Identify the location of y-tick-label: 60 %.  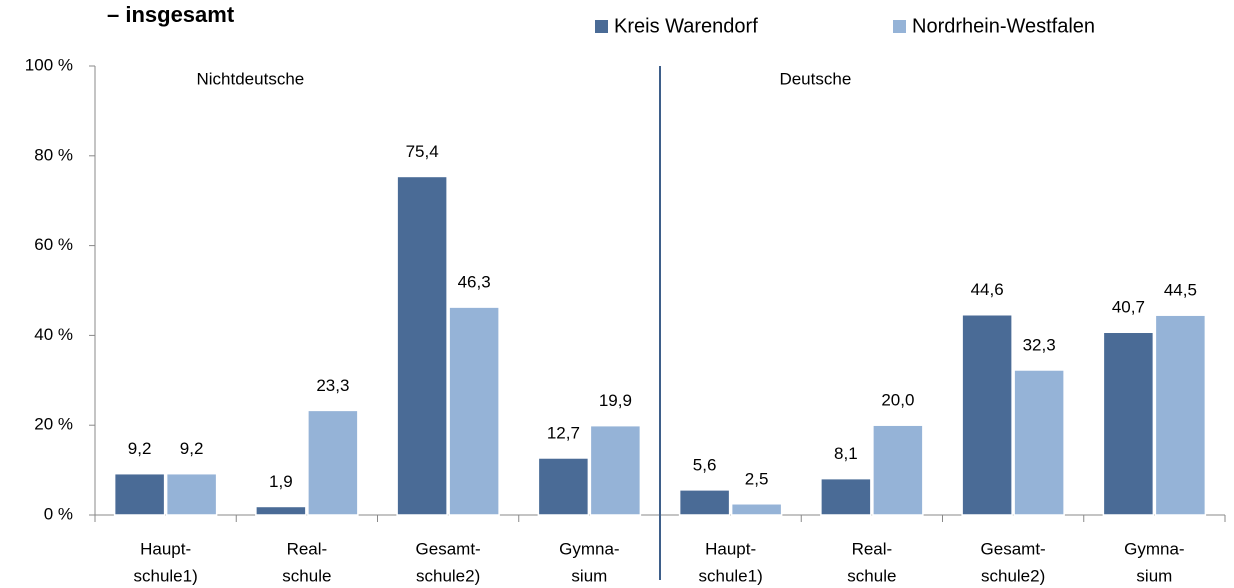
(53, 244).